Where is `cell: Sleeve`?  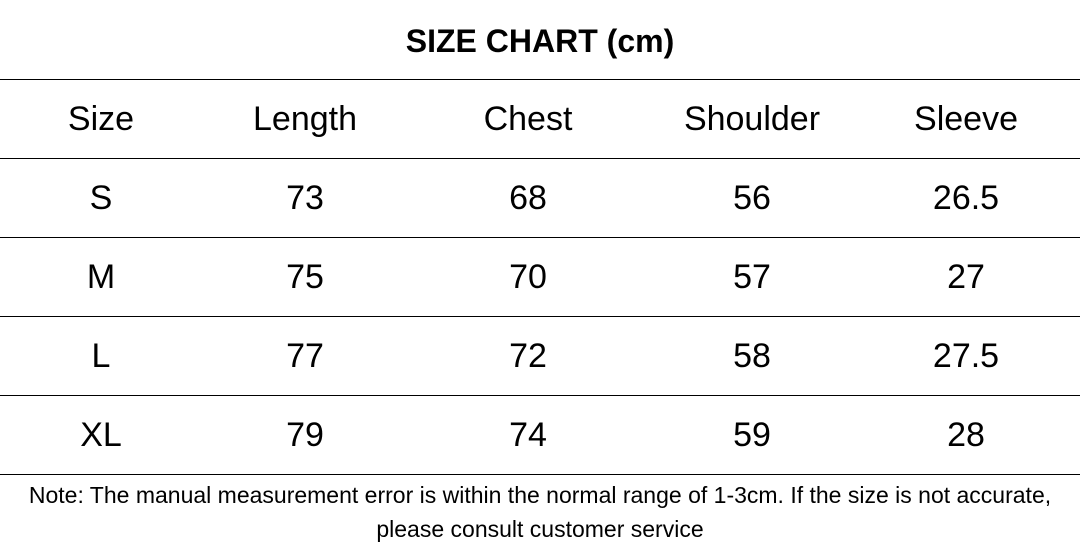 cell: Sleeve is located at coordinates (966, 119).